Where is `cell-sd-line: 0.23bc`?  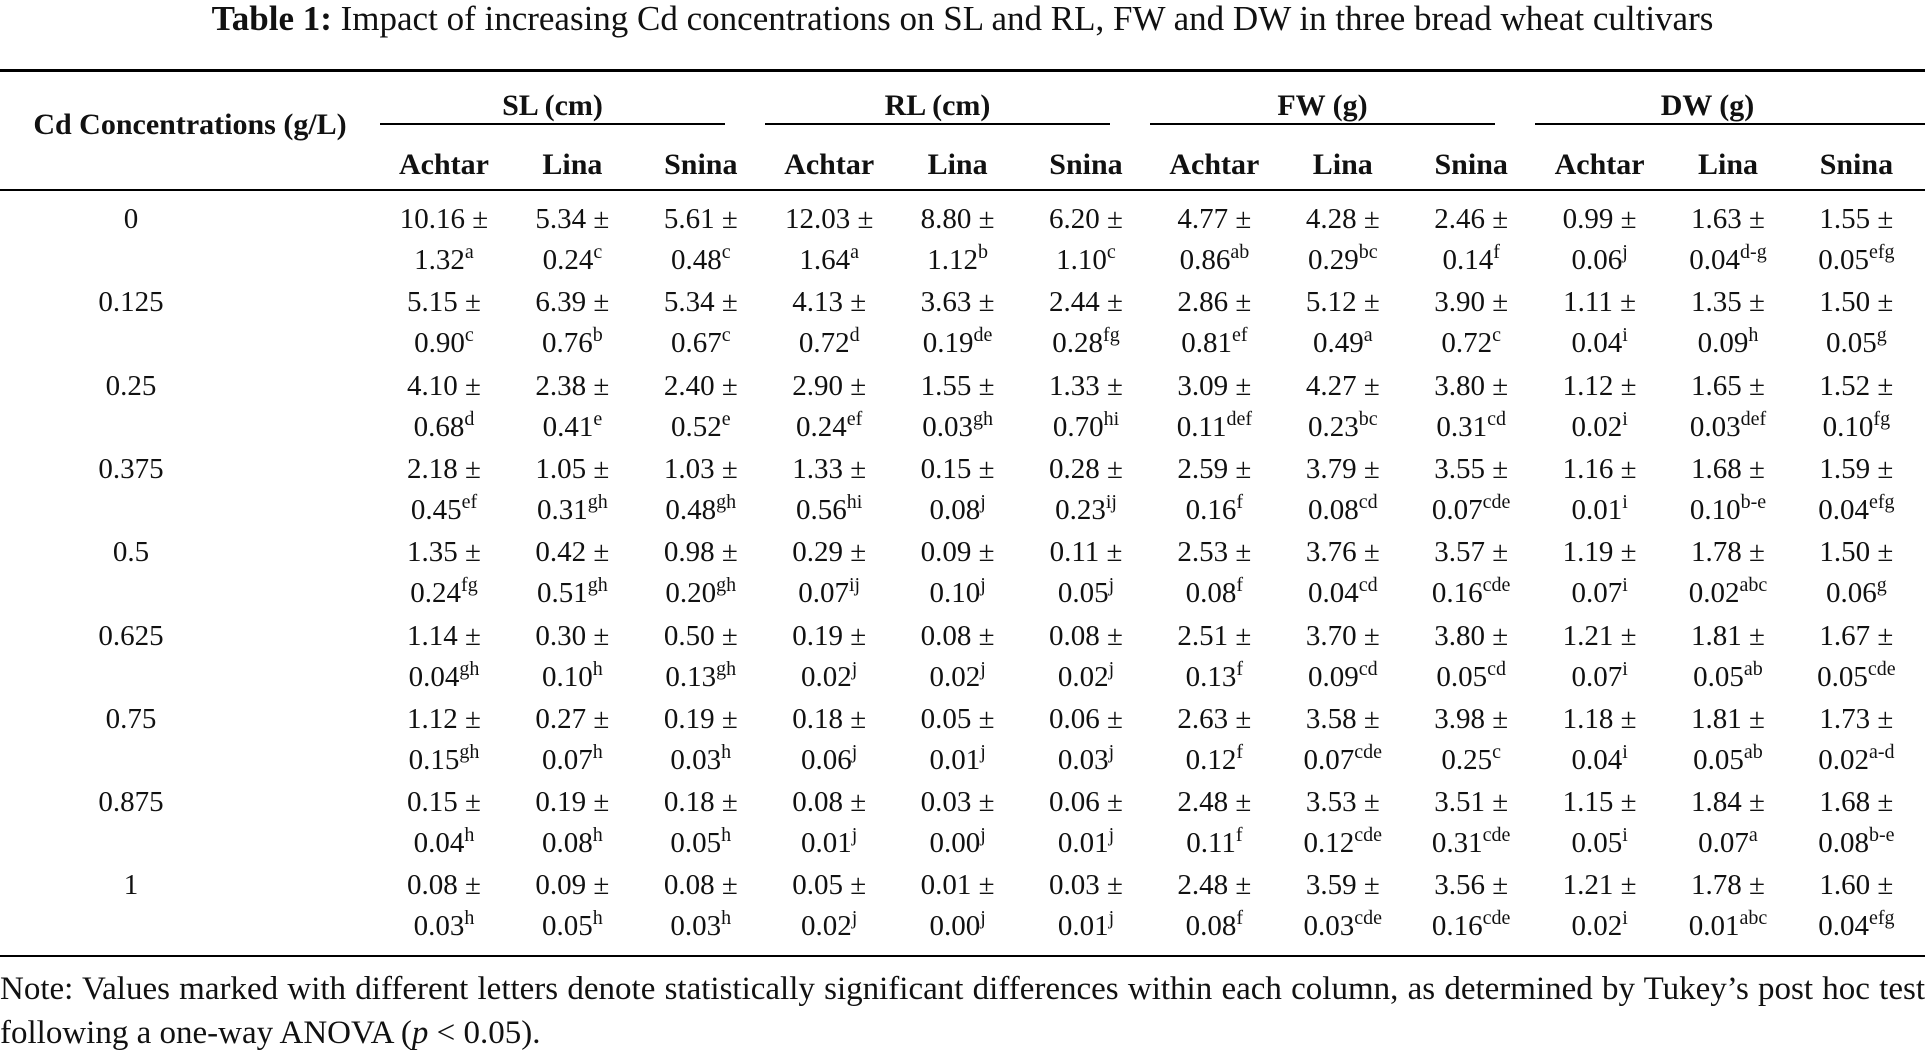
cell-sd-line: 0.23bc is located at coordinates (1343, 427).